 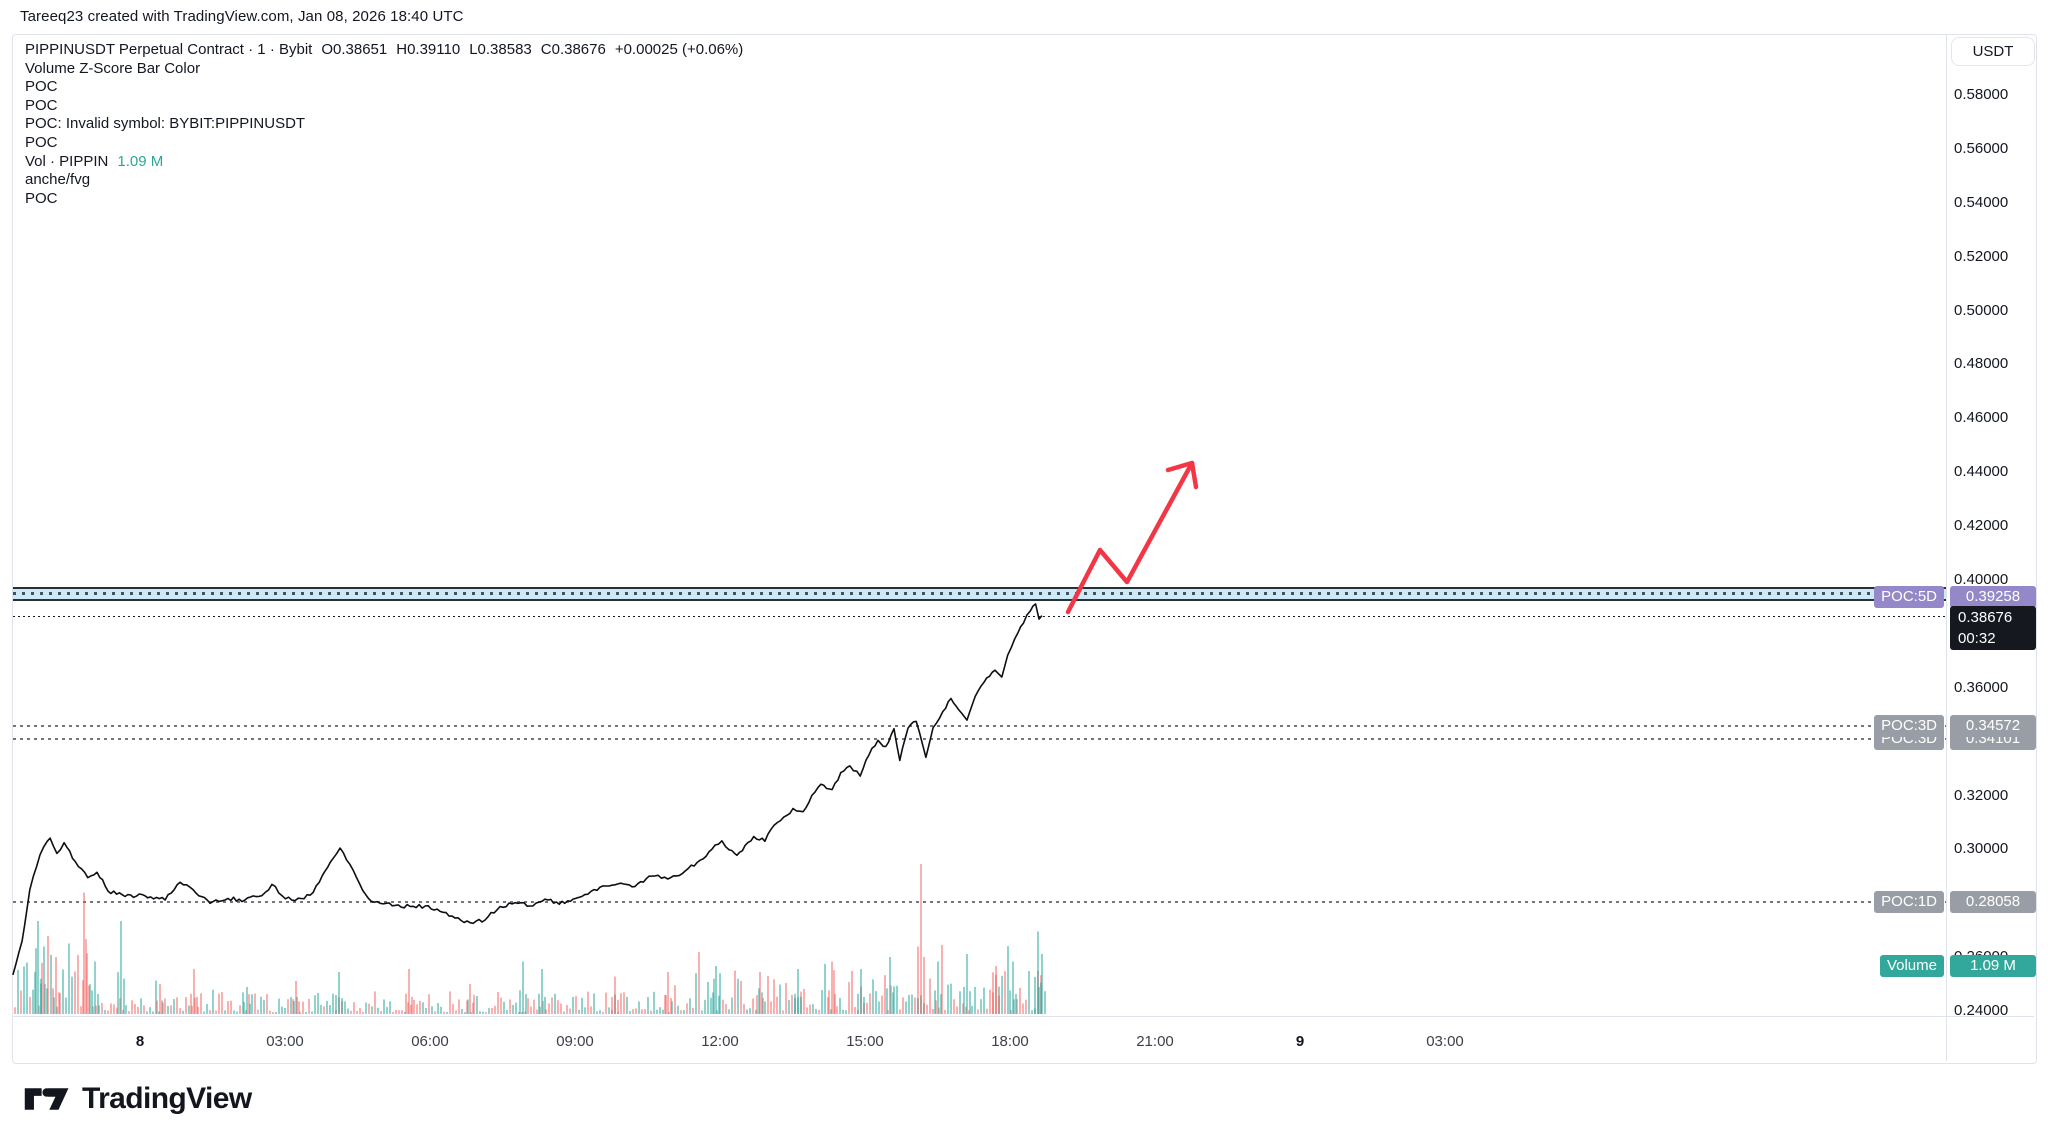 I want to click on footer: TradingView, so click(x=138, y=1099).